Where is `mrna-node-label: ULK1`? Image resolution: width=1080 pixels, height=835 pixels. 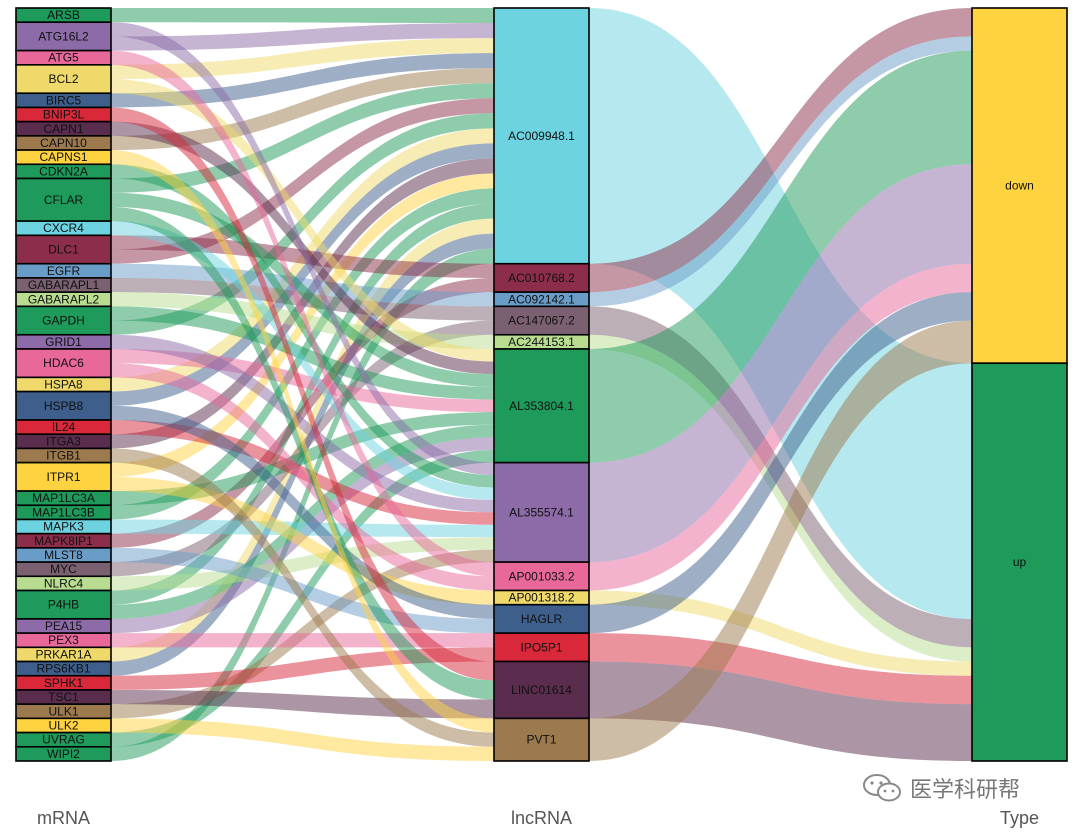 mrna-node-label: ULK1 is located at coordinates (63, 711).